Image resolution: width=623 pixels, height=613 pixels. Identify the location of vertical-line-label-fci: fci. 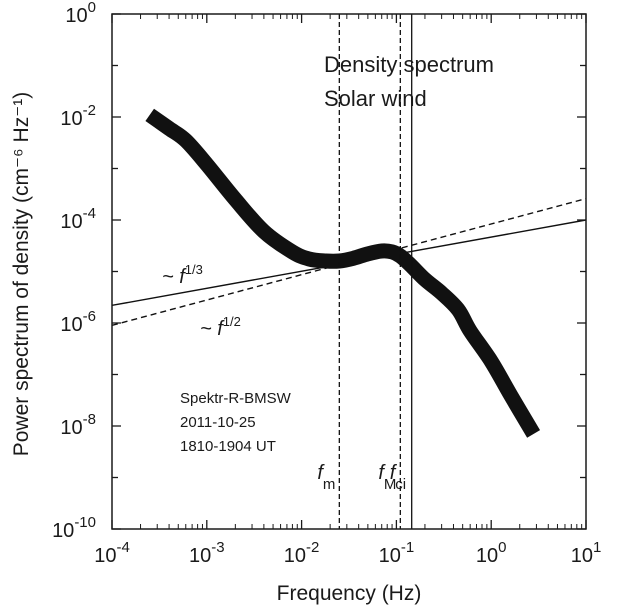
(398, 477).